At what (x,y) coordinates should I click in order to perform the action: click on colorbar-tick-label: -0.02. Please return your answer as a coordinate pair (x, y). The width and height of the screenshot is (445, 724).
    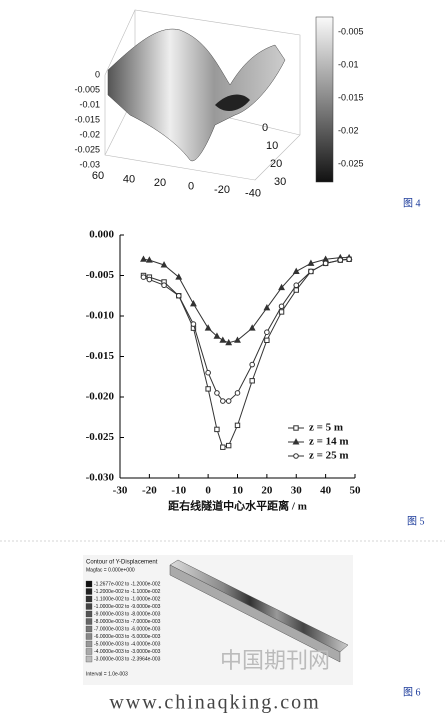
    Looking at the image, I should click on (348, 130).